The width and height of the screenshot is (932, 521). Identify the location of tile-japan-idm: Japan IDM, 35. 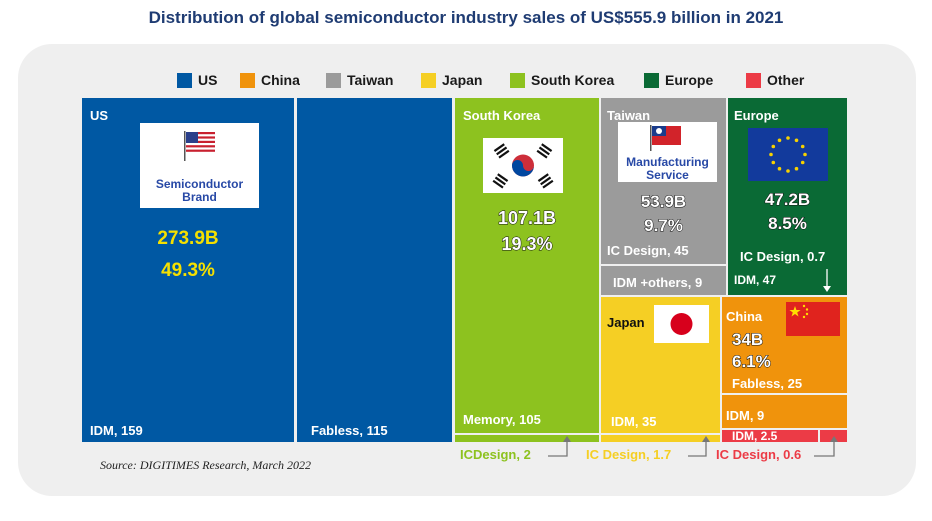
(660, 365).